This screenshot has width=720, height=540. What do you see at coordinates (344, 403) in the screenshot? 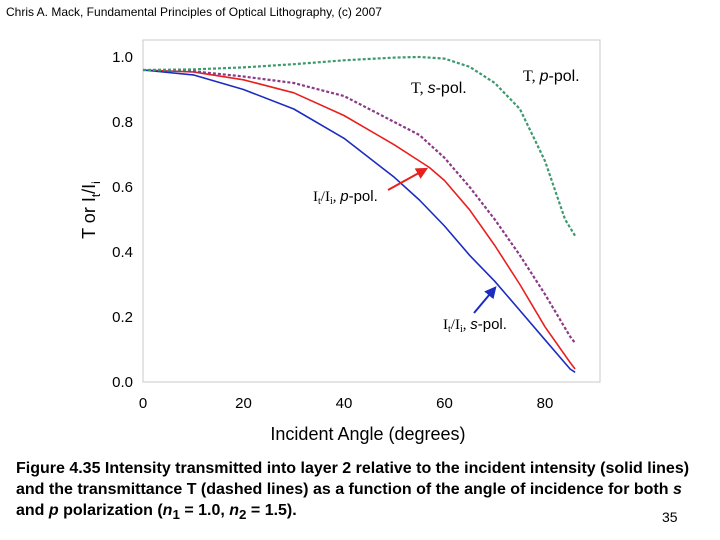
I see `x-tick-label: 40` at bounding box center [344, 403].